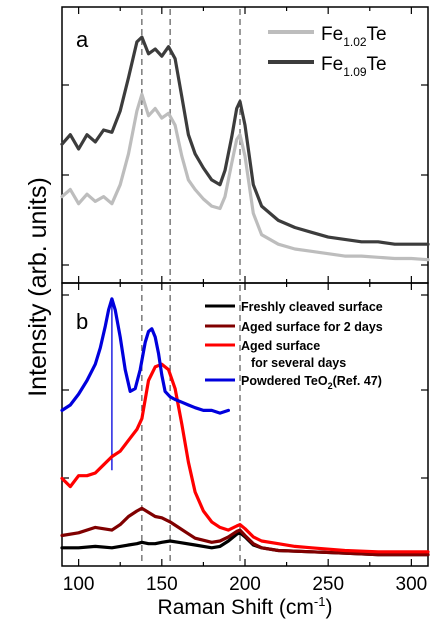 The image size is (441, 623). I want to click on legend-a: Fe1.02Te Fe1.09Te, so click(327, 51).